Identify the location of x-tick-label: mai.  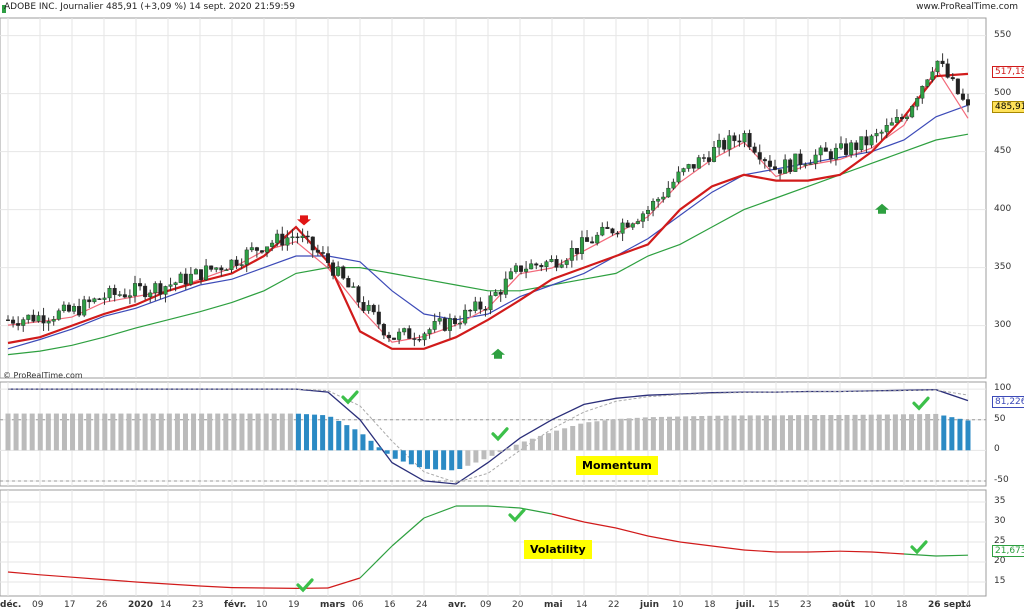
(553, 605).